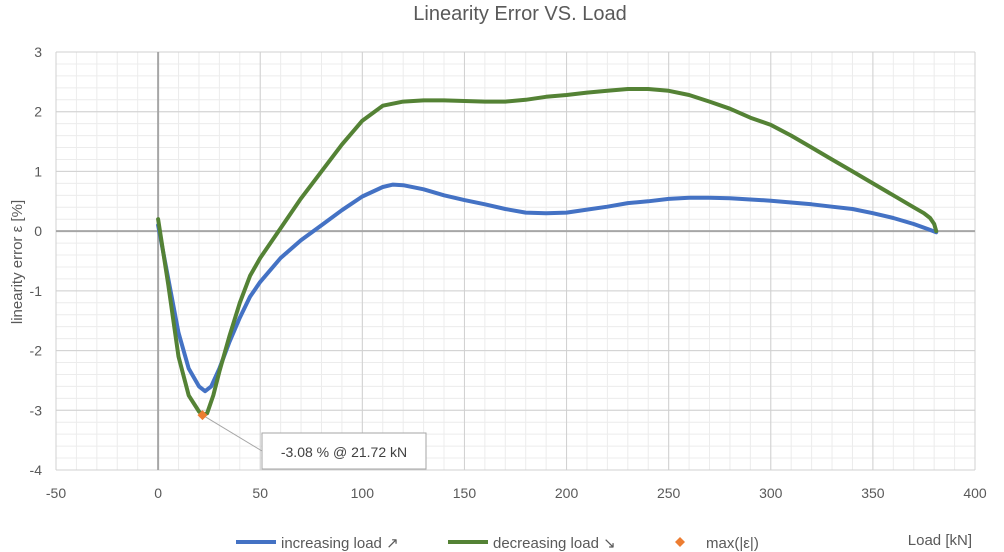  What do you see at coordinates (680, 542) in the screenshot?
I see `legend-swatch-max` at bounding box center [680, 542].